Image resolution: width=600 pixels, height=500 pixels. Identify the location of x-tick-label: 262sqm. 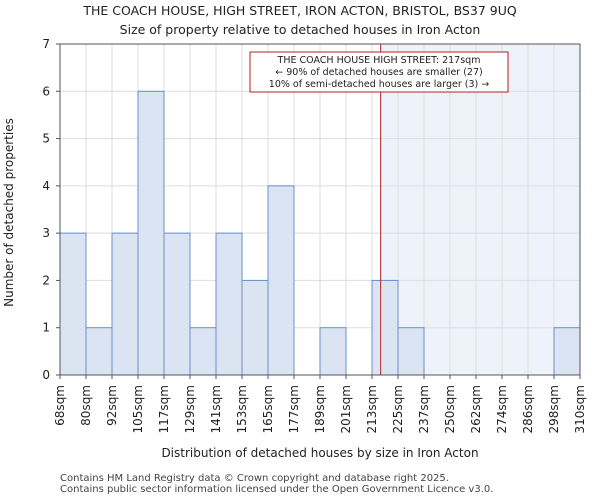
(476, 409).